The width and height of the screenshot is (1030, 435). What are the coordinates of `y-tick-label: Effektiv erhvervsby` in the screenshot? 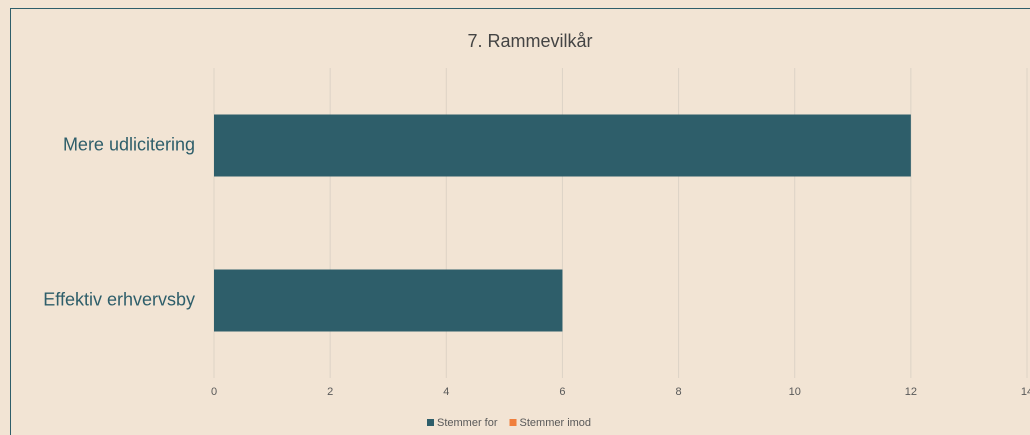 It's located at (119, 299).